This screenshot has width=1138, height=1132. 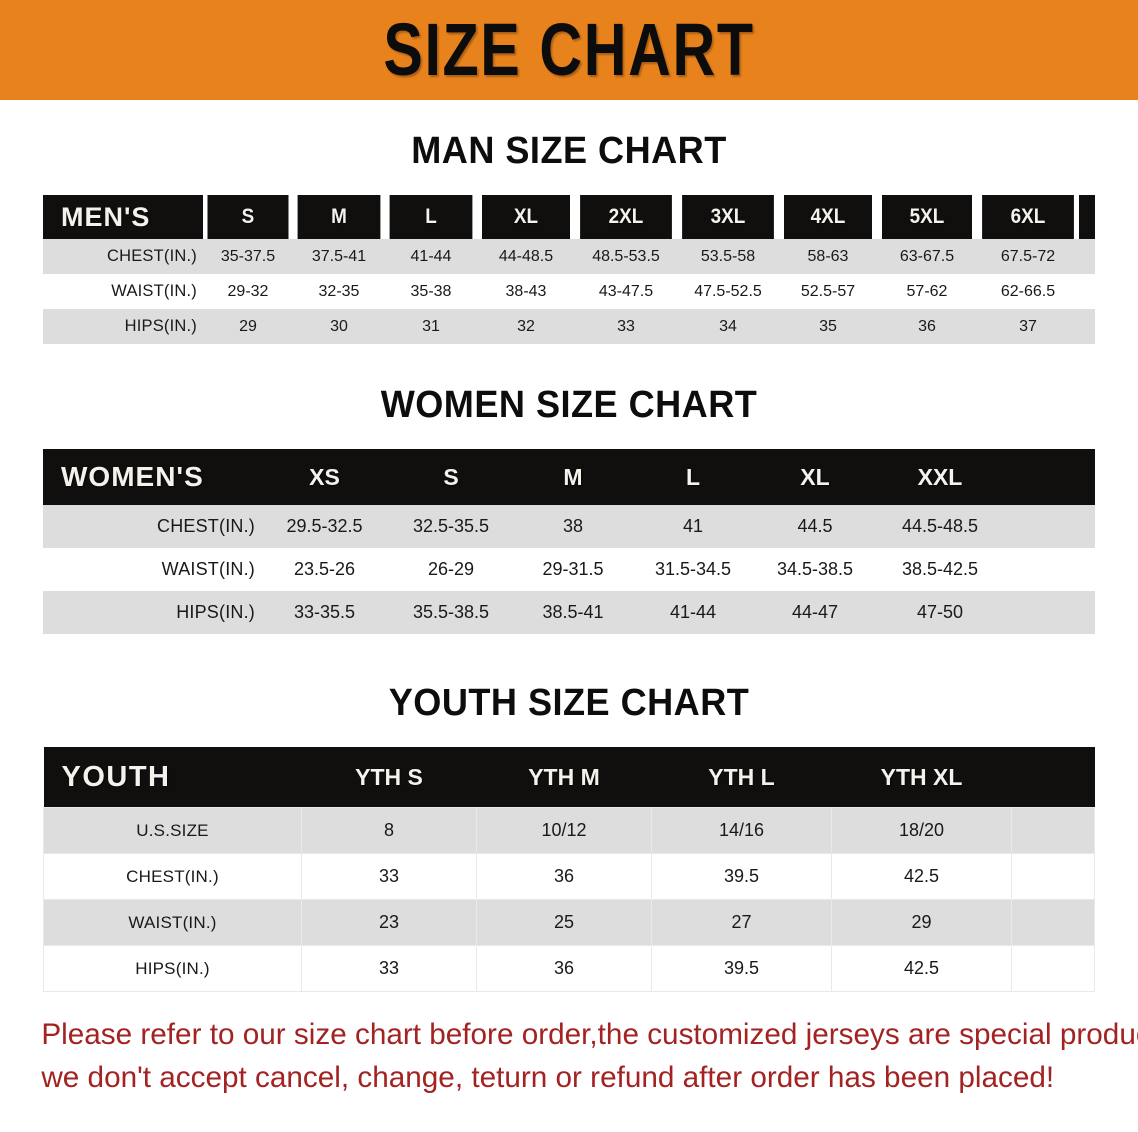 I want to click on women-cell-waist-xs: 23.5-26, so click(x=324, y=569).